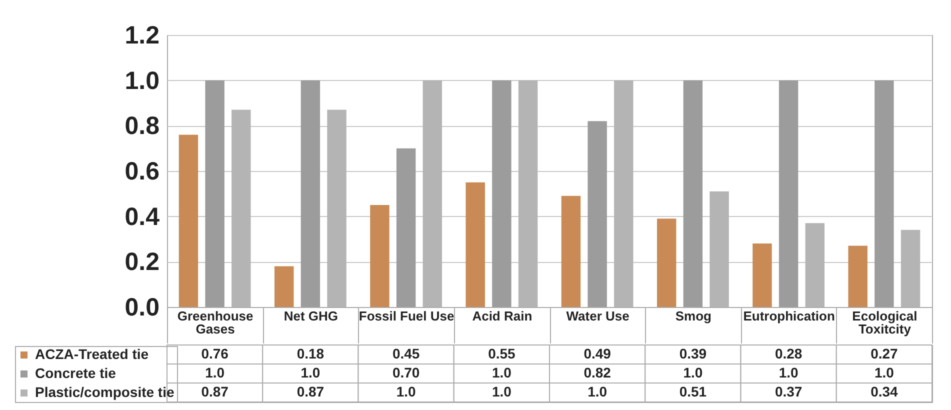 The image size is (951, 410). Describe the element at coordinates (215, 322) in the screenshot. I see `x-tick-label: Greenhouse Gases` at that location.